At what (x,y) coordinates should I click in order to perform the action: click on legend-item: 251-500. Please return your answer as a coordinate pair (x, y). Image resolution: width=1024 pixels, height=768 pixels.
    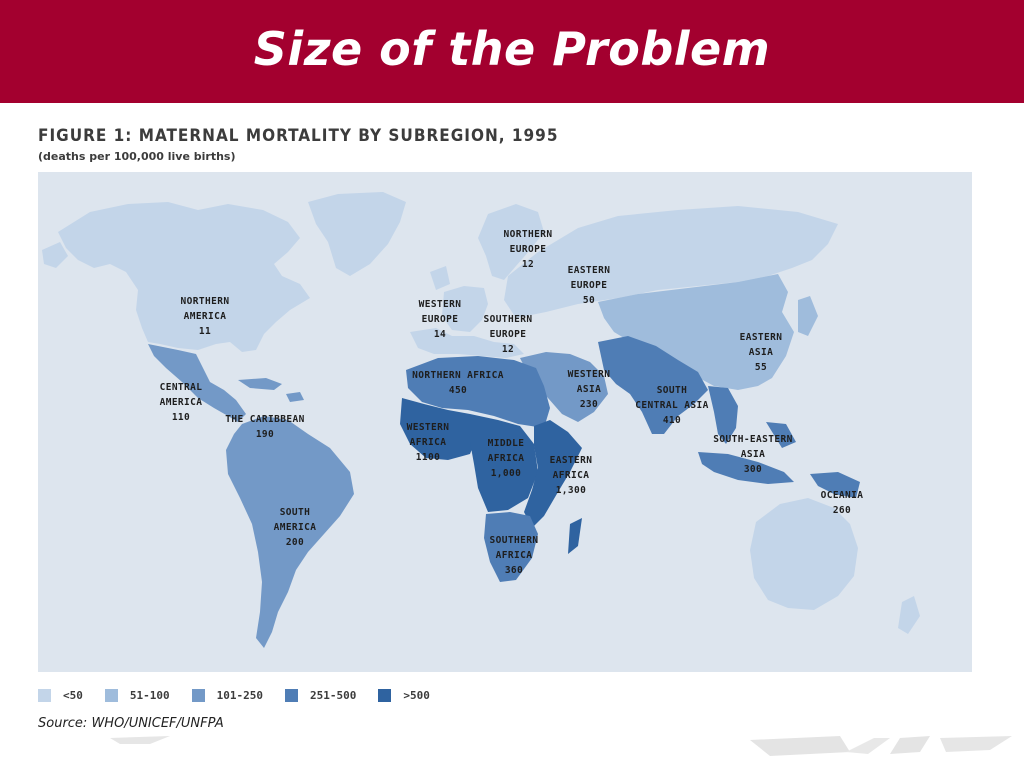
    Looking at the image, I should click on (320, 695).